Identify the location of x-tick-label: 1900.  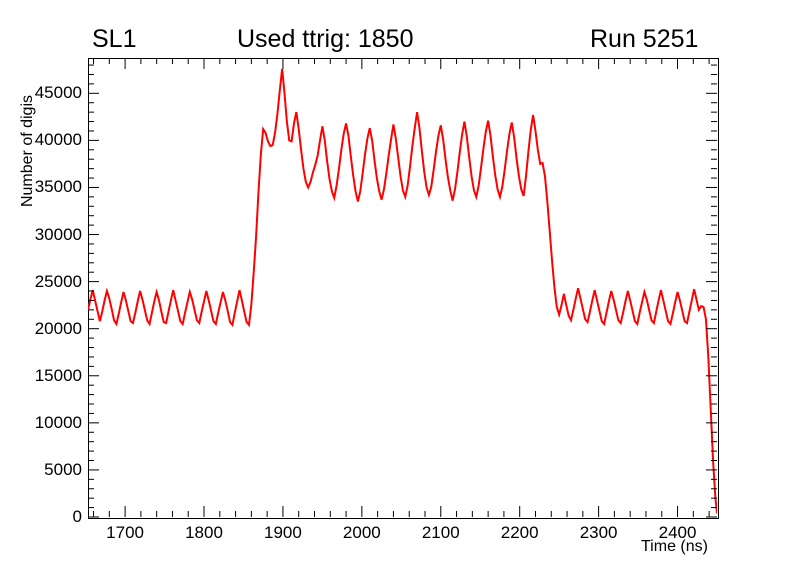
(283, 532).